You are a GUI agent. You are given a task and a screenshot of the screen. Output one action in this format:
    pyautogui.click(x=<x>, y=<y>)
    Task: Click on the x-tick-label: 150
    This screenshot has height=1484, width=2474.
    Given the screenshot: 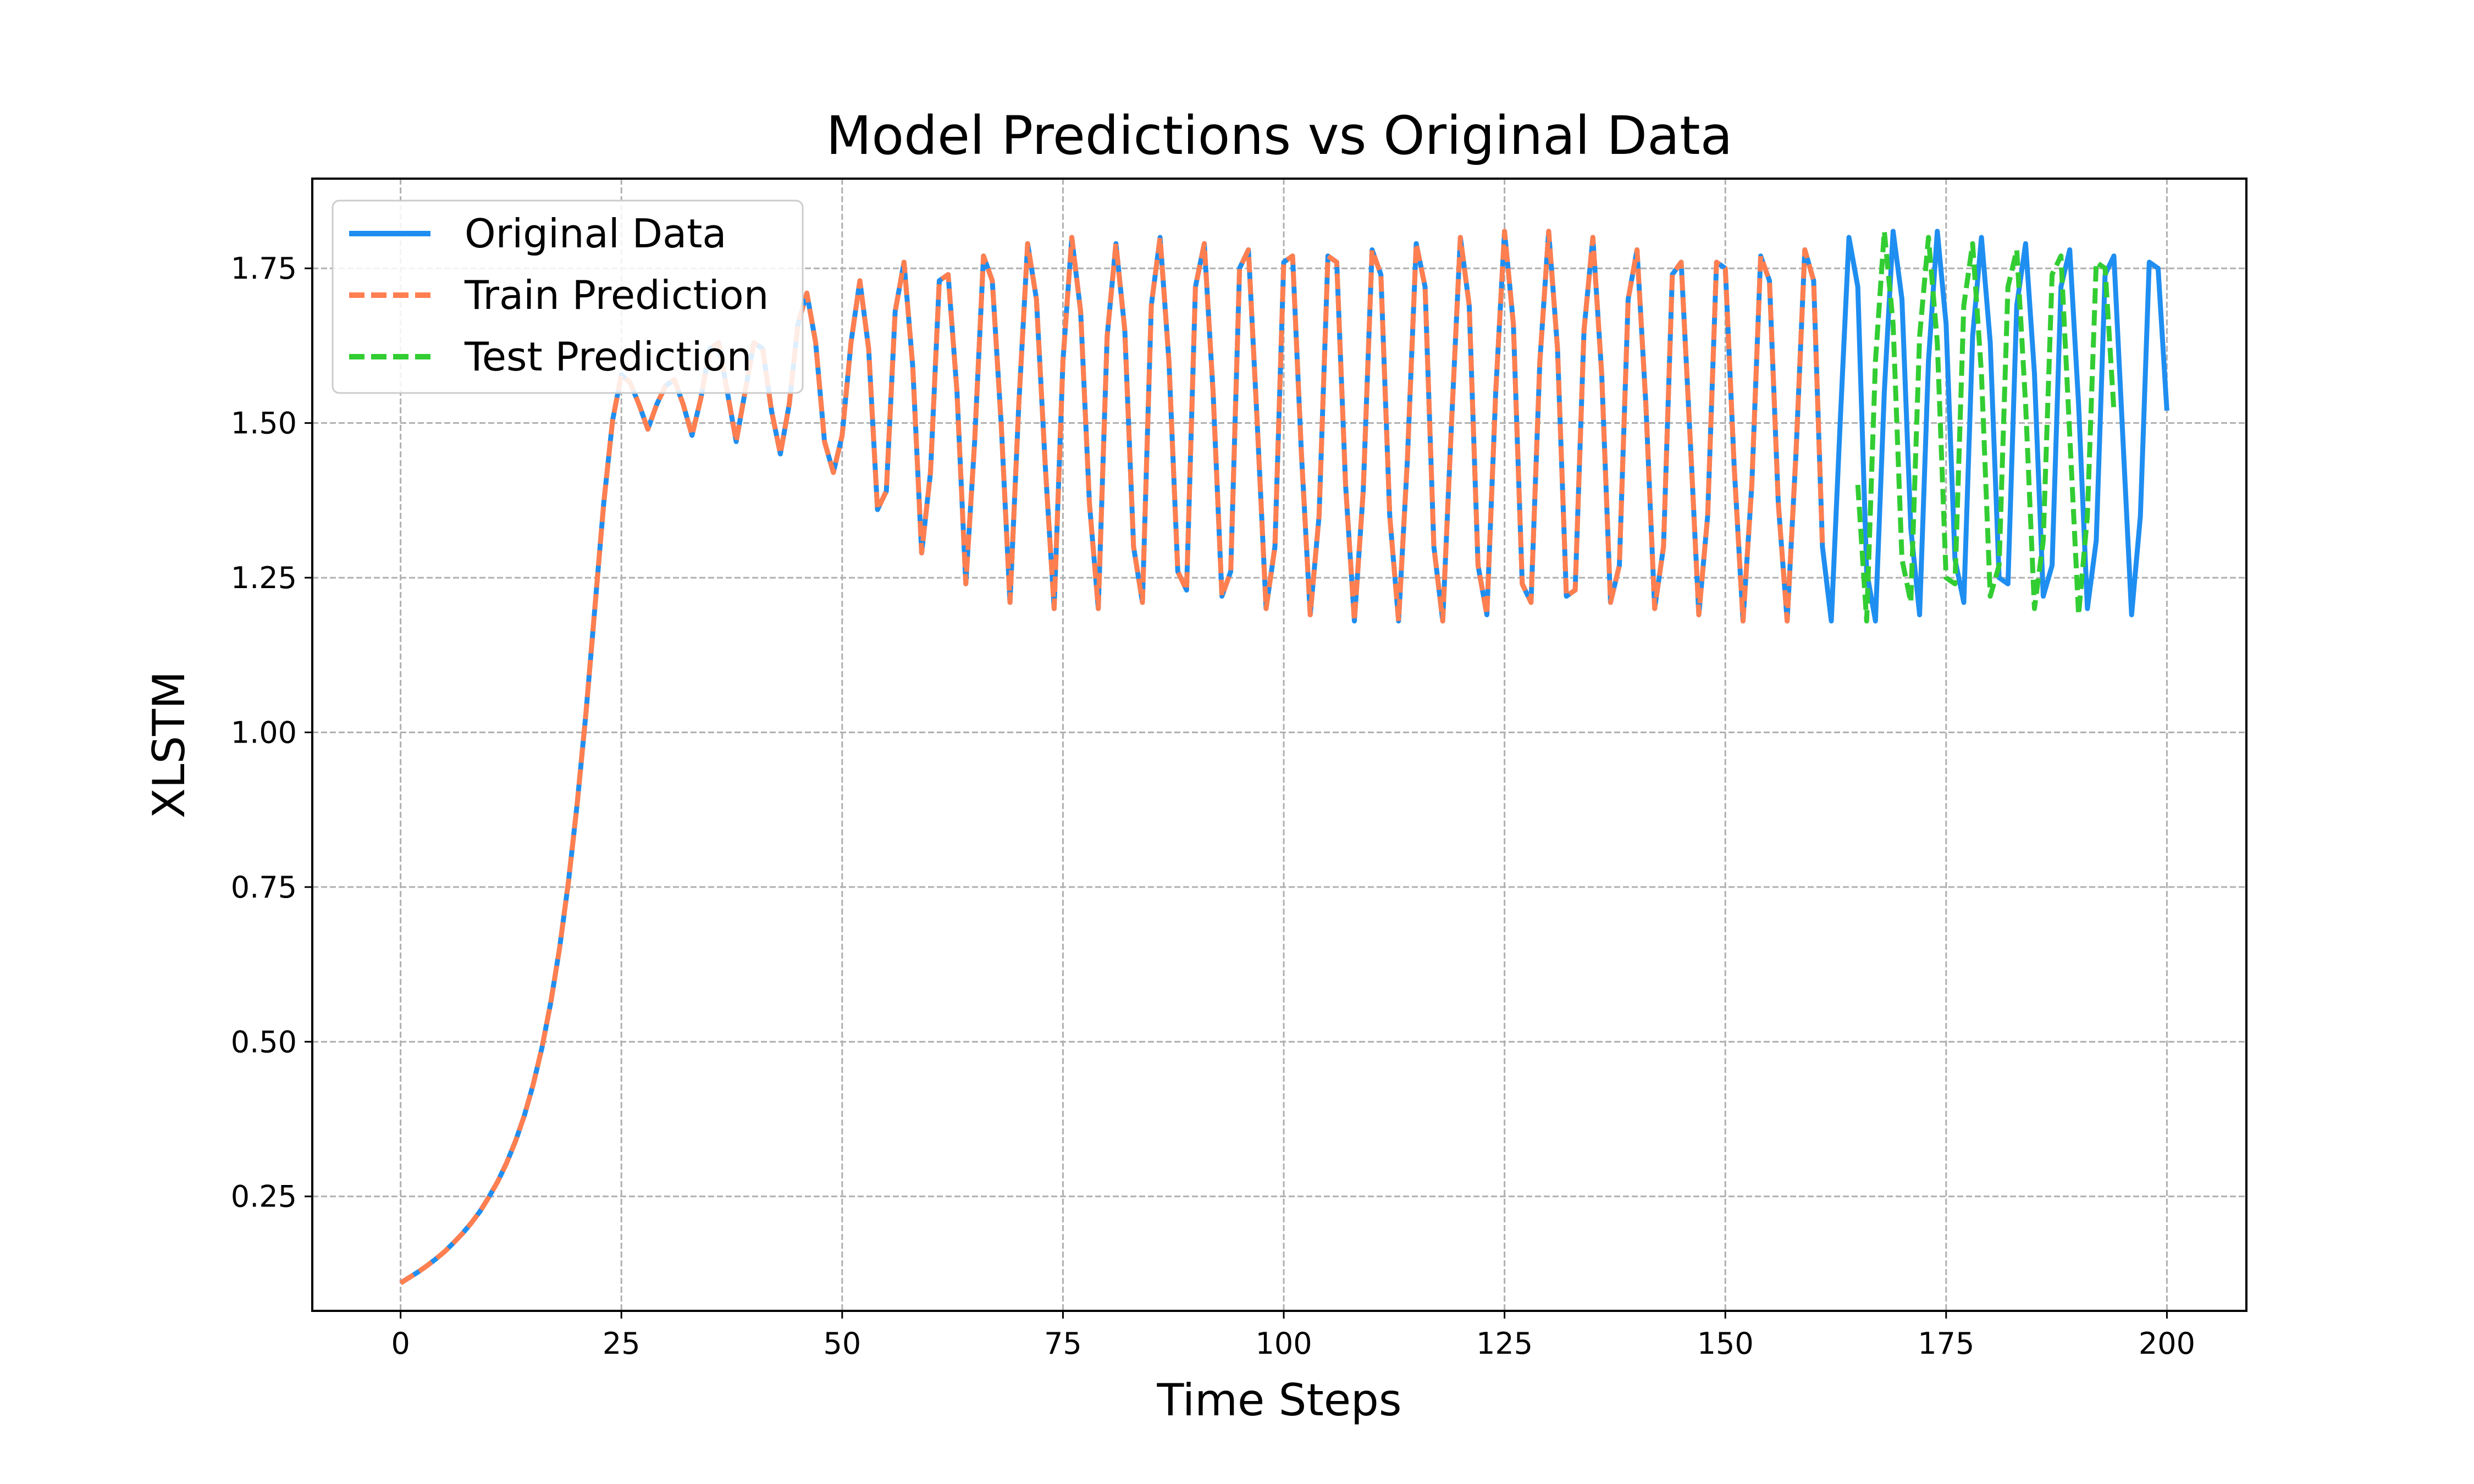 What is the action you would take?
    pyautogui.click(x=1726, y=1343)
    